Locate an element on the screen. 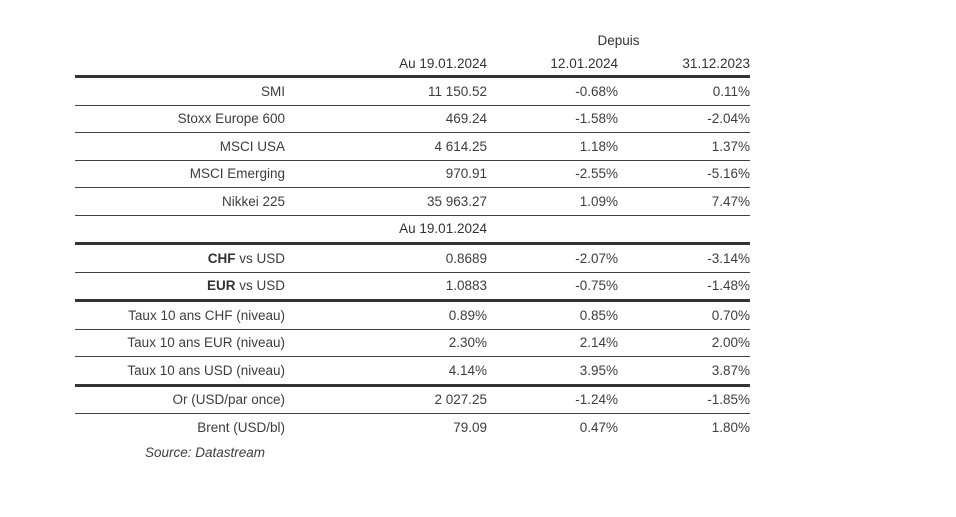 The image size is (956, 517). depuis-label: Depuis is located at coordinates (618, 40).